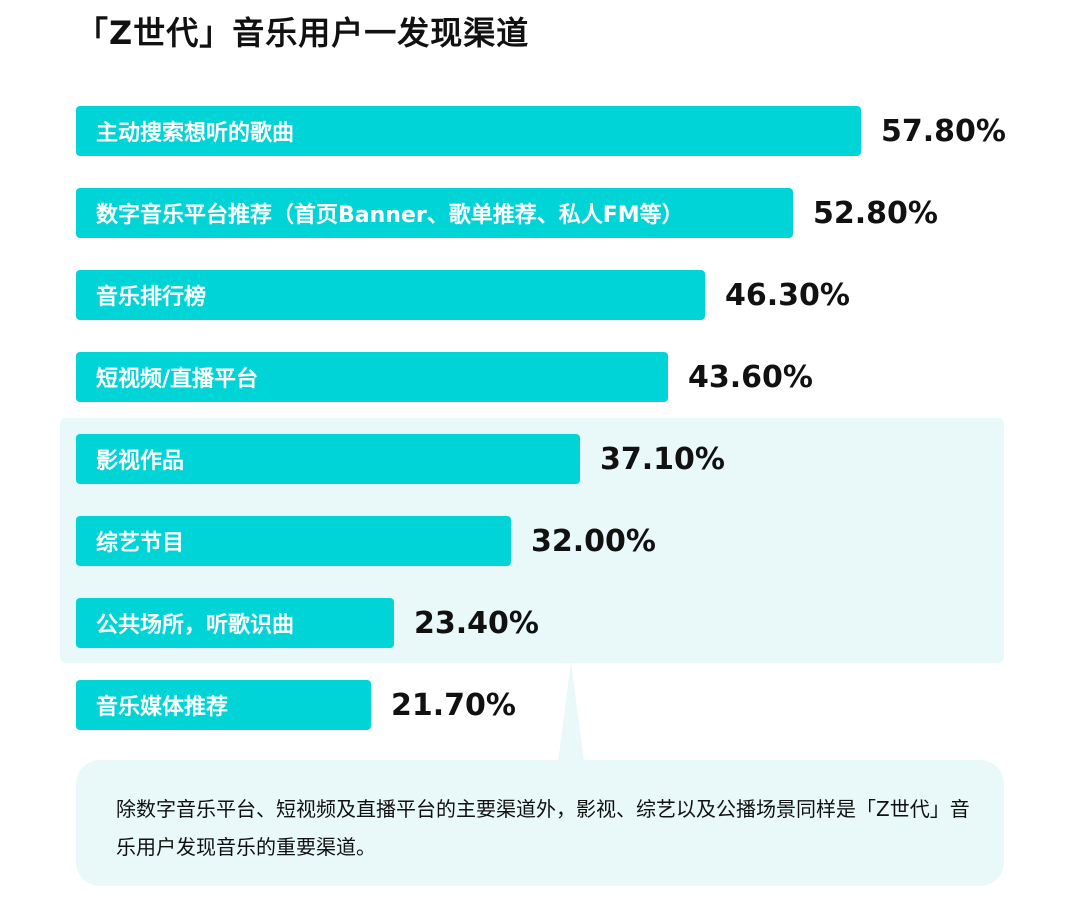 The width and height of the screenshot is (1080, 899). I want to click on bar-category-label: 公共场所，听歌识曲, so click(195, 625).